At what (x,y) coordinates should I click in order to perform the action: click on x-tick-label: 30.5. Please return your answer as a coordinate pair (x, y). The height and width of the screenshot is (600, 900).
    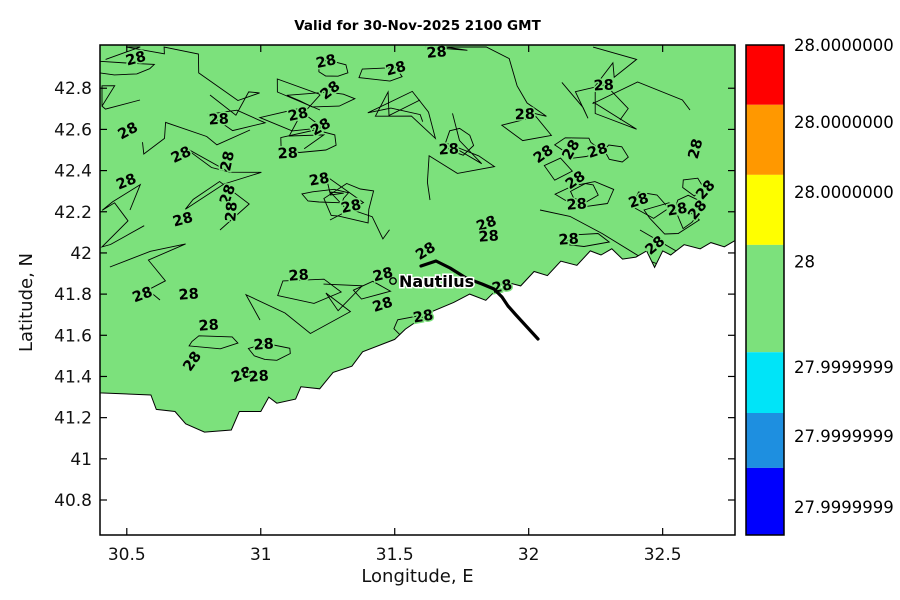
    Looking at the image, I should click on (127, 555).